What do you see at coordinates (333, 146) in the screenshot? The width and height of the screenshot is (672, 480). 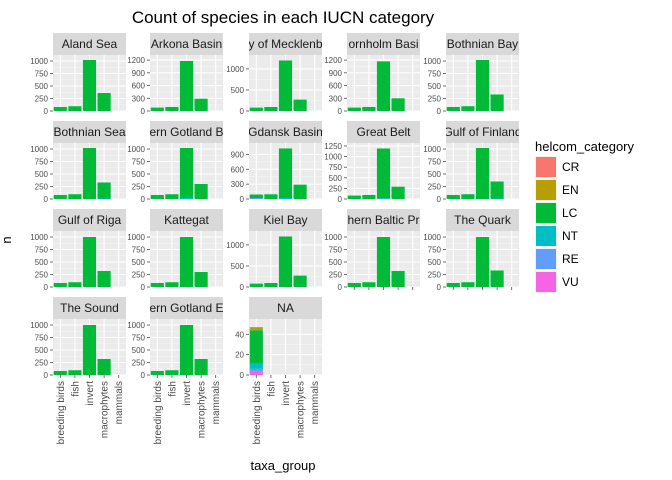 I see `y-tick-label: 1250` at bounding box center [333, 146].